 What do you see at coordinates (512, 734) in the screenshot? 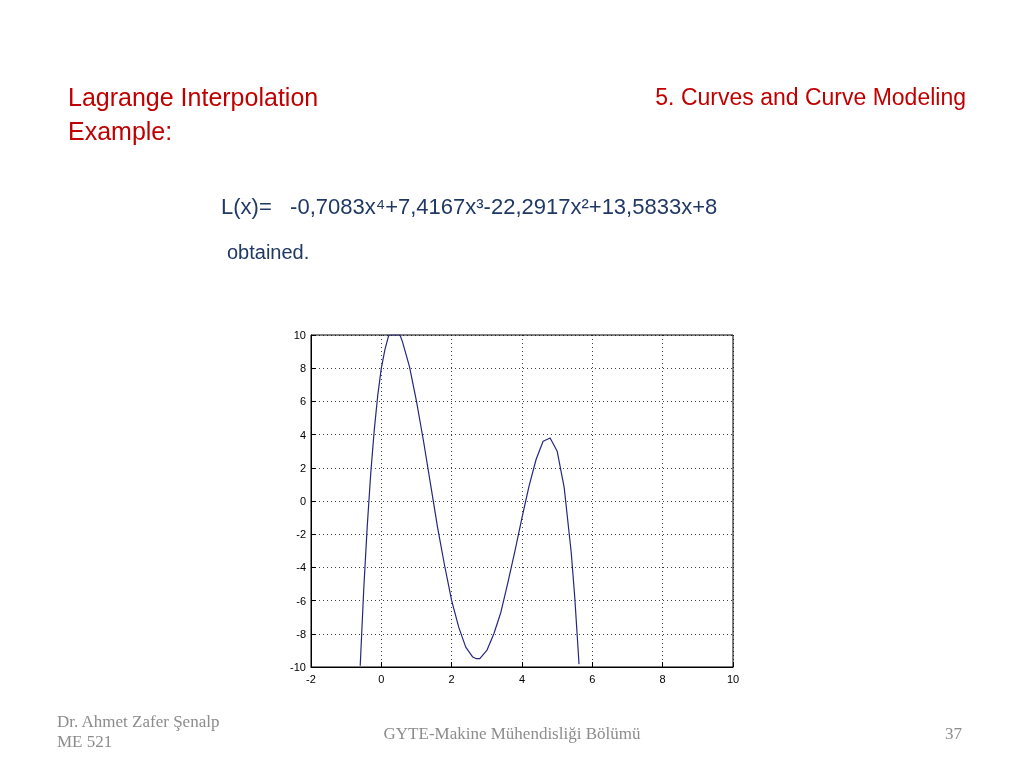
I see `text: GYTE-Makine Mühendisliği Bölümü` at bounding box center [512, 734].